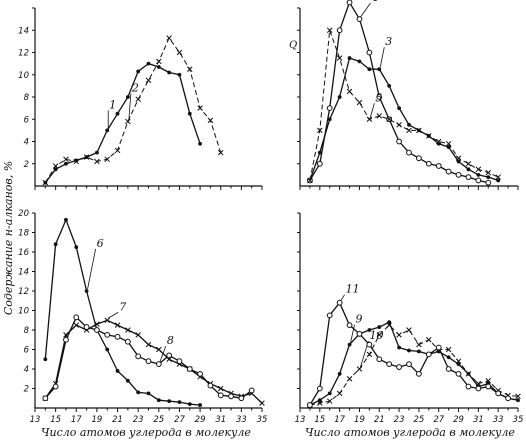 The width and height of the screenshot is (526, 444). I want to click on x-tick-label: 21, so click(117, 420).